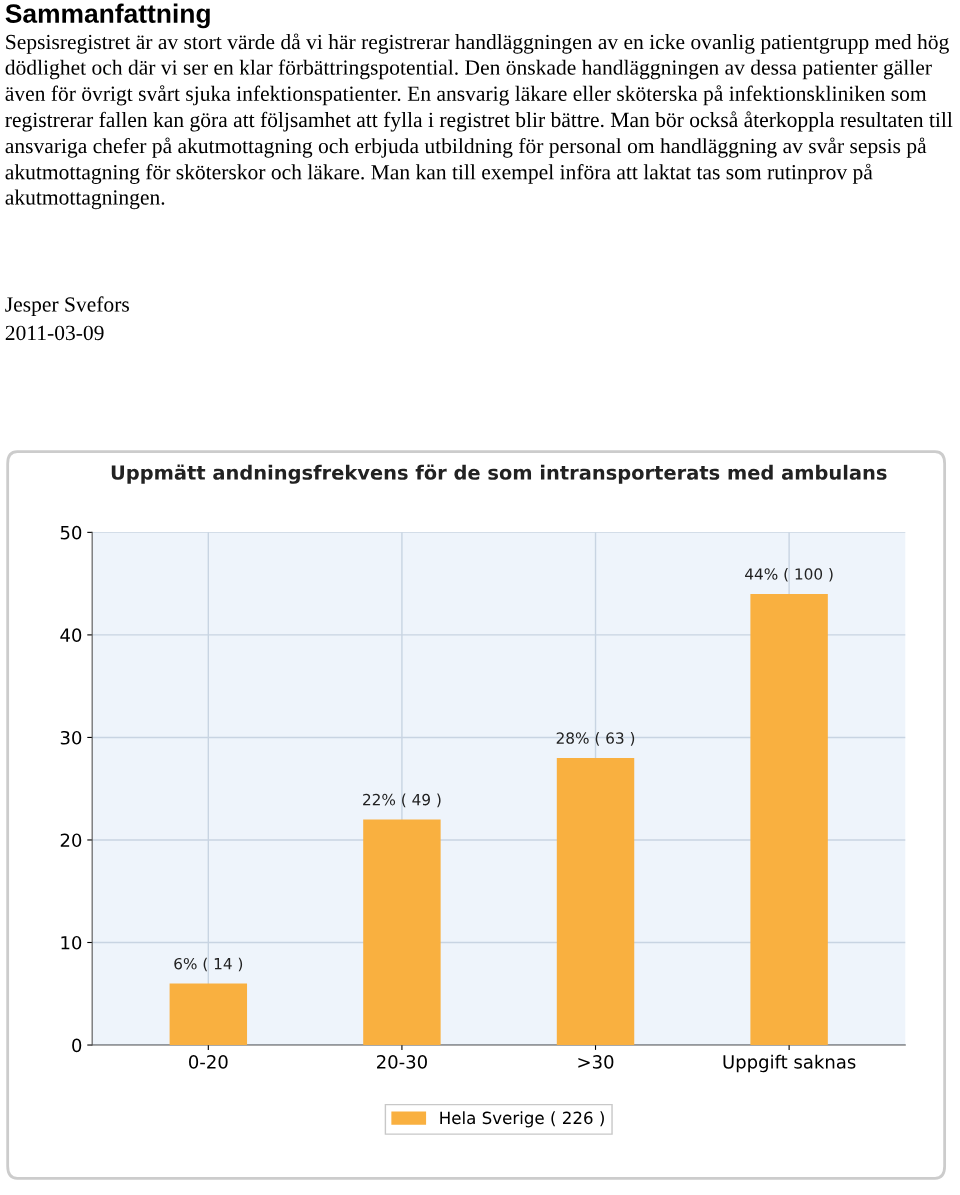  Describe the element at coordinates (402, 800) in the screenshot. I see `data-label: 22% ( 49 )` at that location.